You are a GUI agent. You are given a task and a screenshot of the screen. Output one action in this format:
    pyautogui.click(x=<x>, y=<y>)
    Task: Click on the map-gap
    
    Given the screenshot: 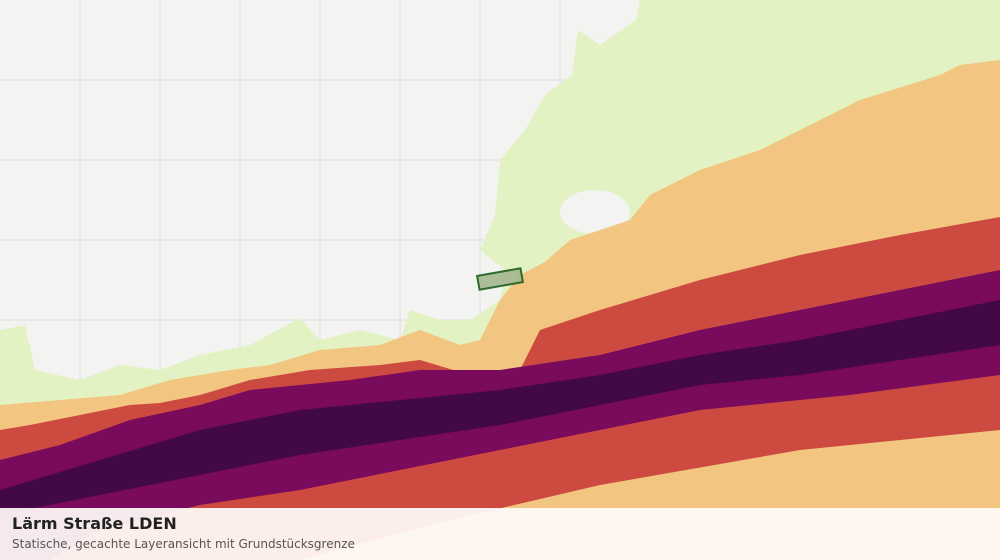 What is the action you would take?
    pyautogui.click(x=595, y=212)
    